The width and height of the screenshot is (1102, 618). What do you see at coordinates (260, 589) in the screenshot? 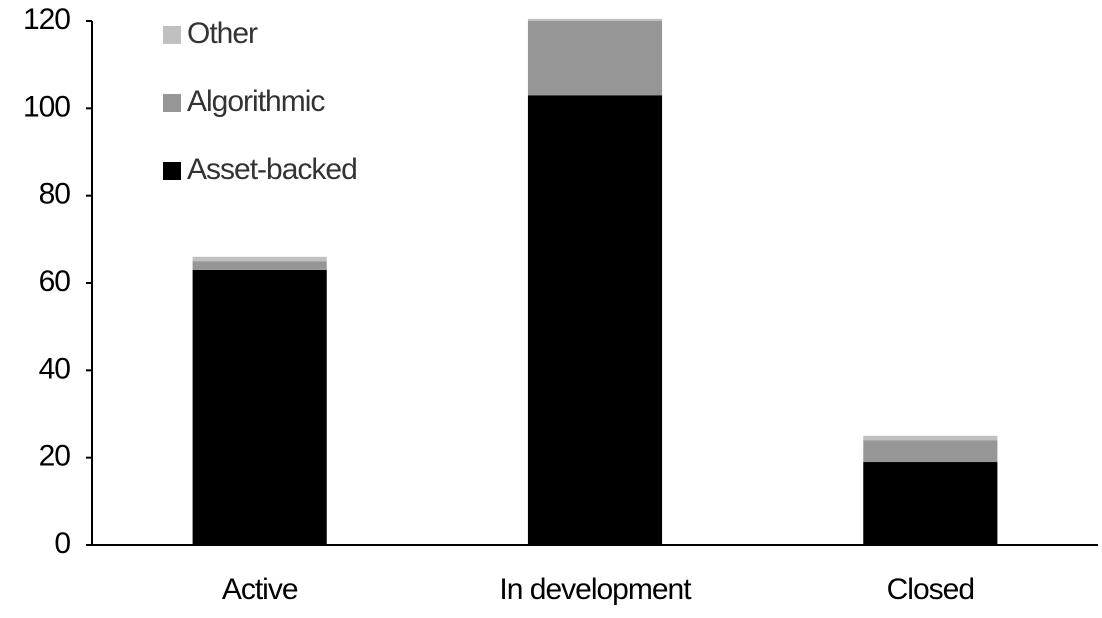
I see `x-tick-label: Active` at bounding box center [260, 589].